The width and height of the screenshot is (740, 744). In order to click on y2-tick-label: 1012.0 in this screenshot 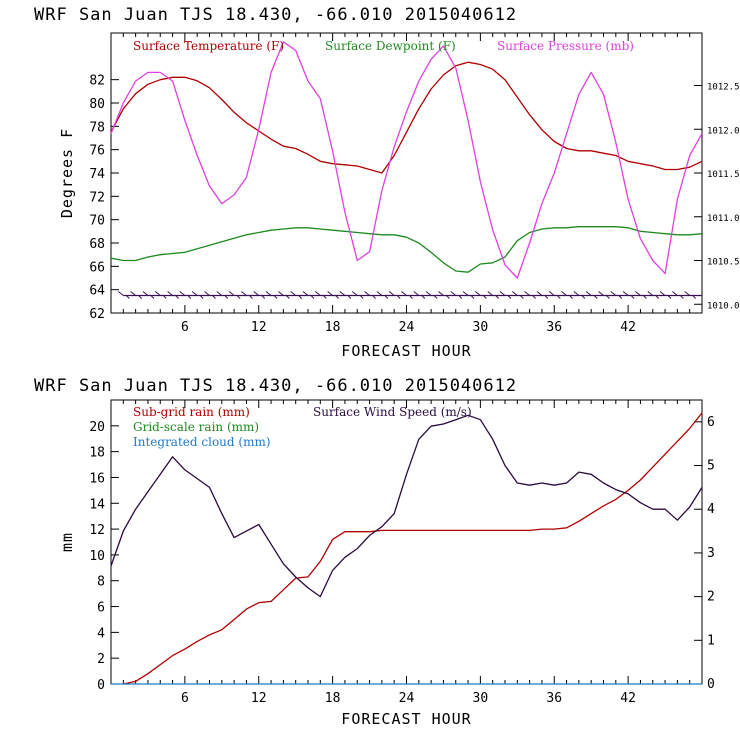, I will do `click(723, 131)`.